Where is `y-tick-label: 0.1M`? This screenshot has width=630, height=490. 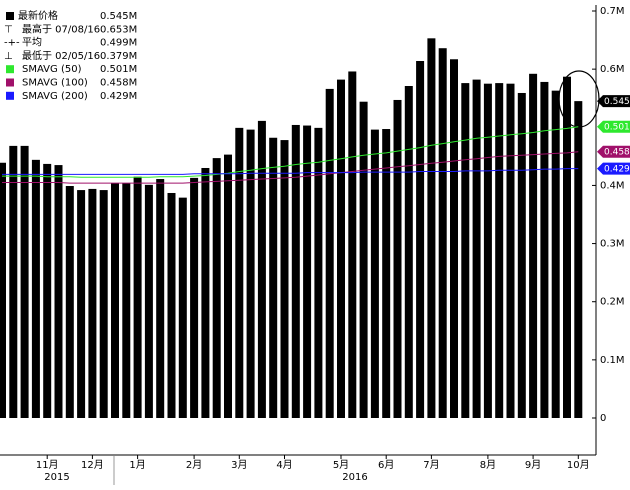
y-tick-label: 0.1M is located at coordinates (612, 360).